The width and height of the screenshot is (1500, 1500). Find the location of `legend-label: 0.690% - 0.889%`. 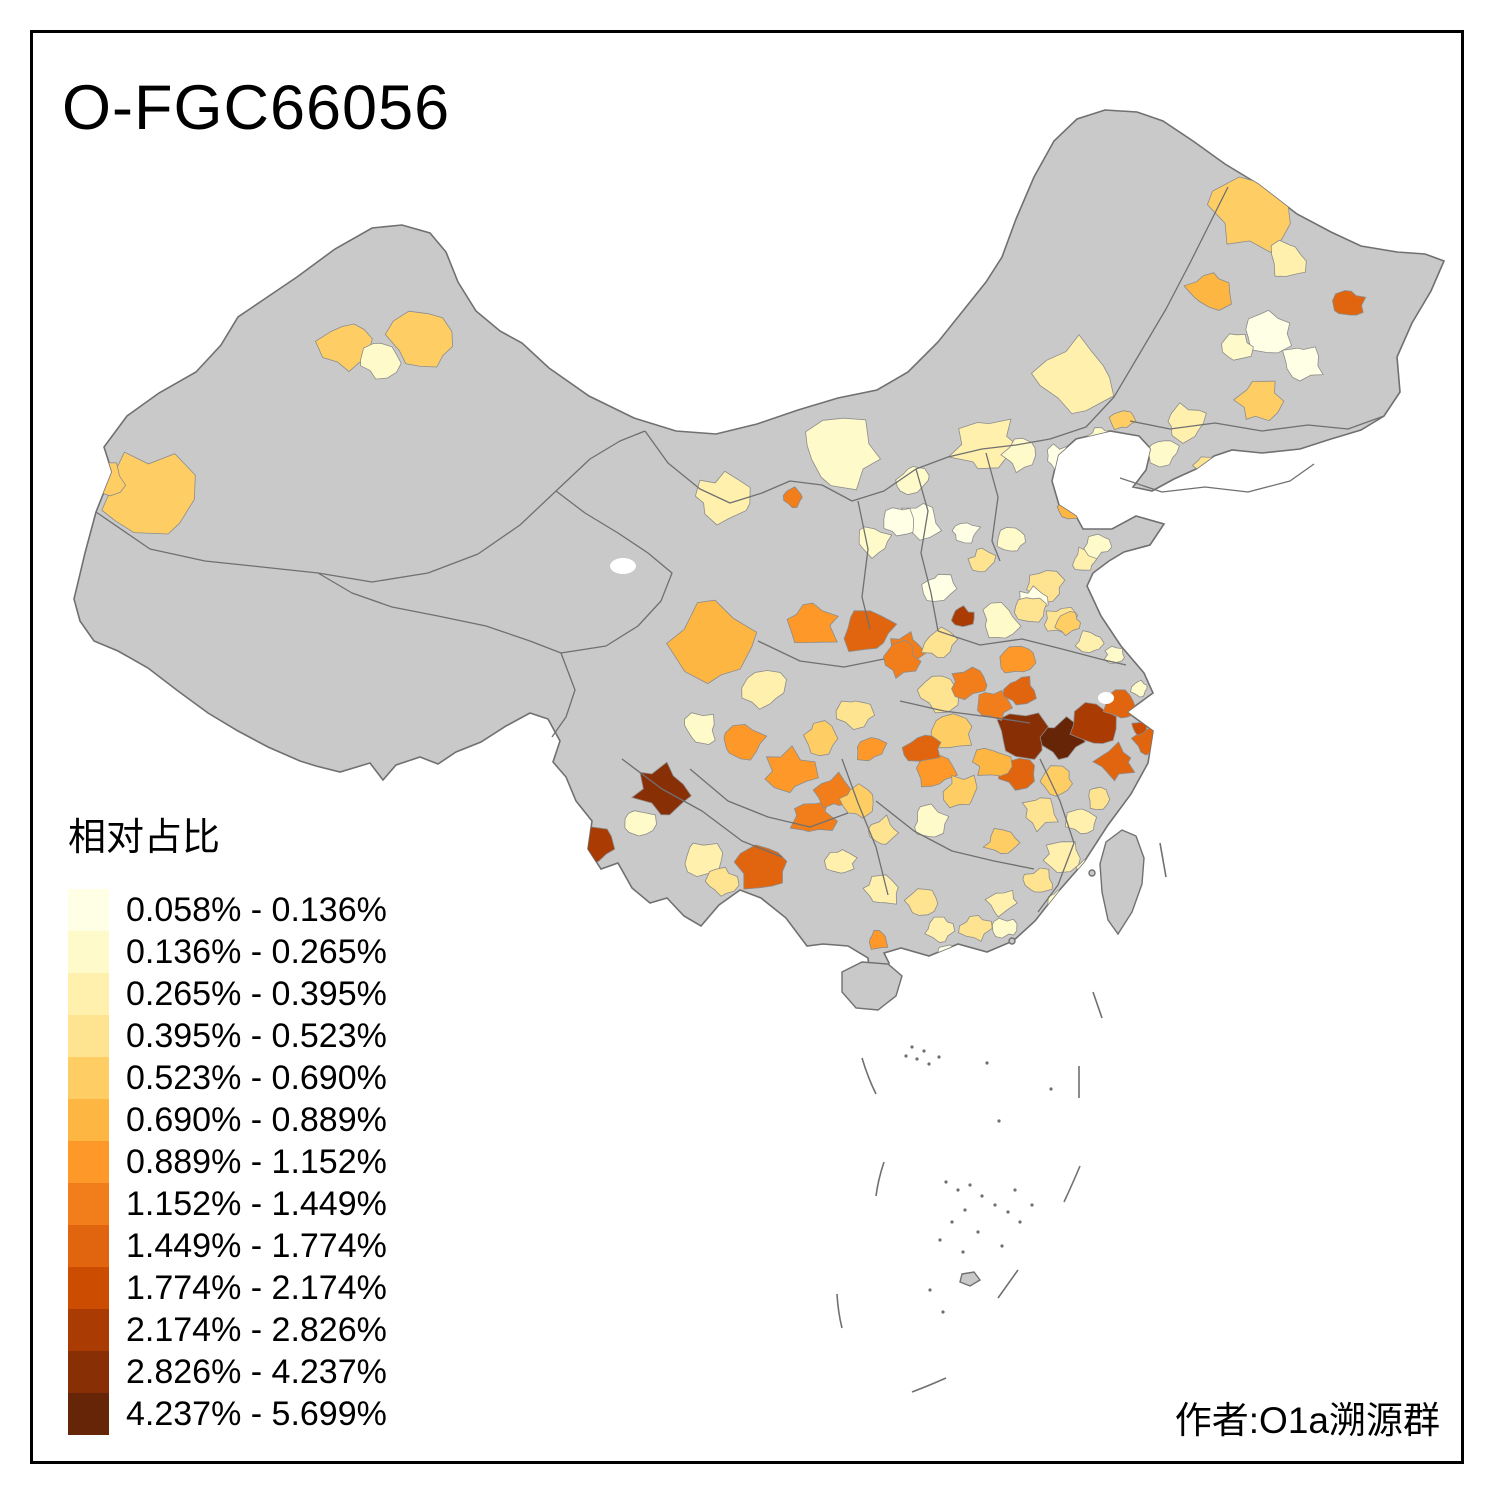

legend-label: 0.690% - 0.889% is located at coordinates (256, 1119).